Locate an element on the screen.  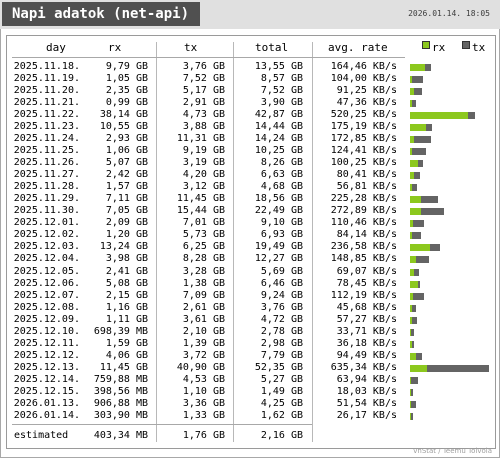
row-avg-rate: 124,41 KB/s is located at coordinates (363, 150).